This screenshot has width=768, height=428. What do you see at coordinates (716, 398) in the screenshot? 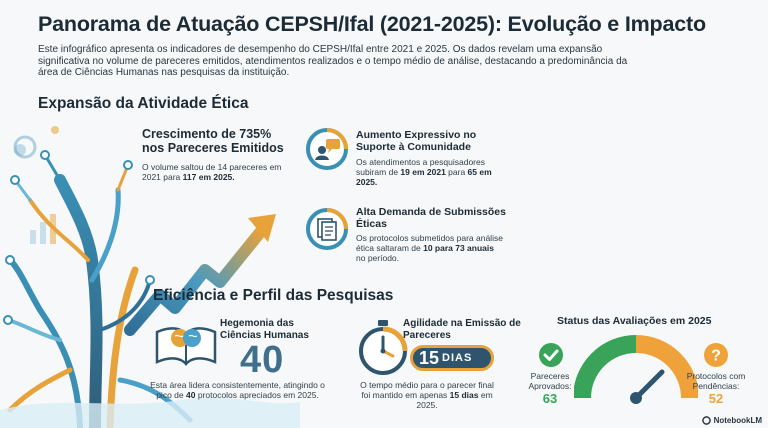
I see `pending-value: 52` at bounding box center [716, 398].